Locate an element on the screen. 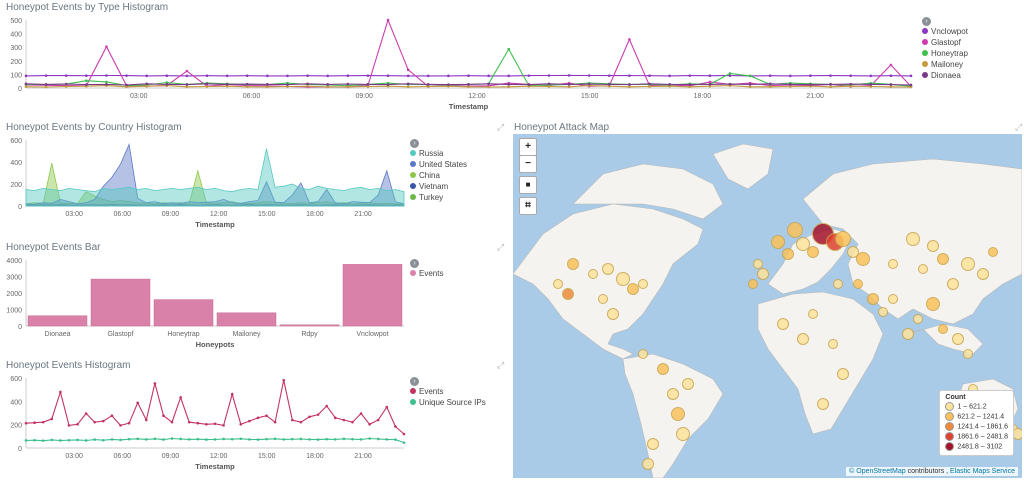 The height and width of the screenshot is (482, 1024). x-axis-title: Timestamp is located at coordinates (469, 106).